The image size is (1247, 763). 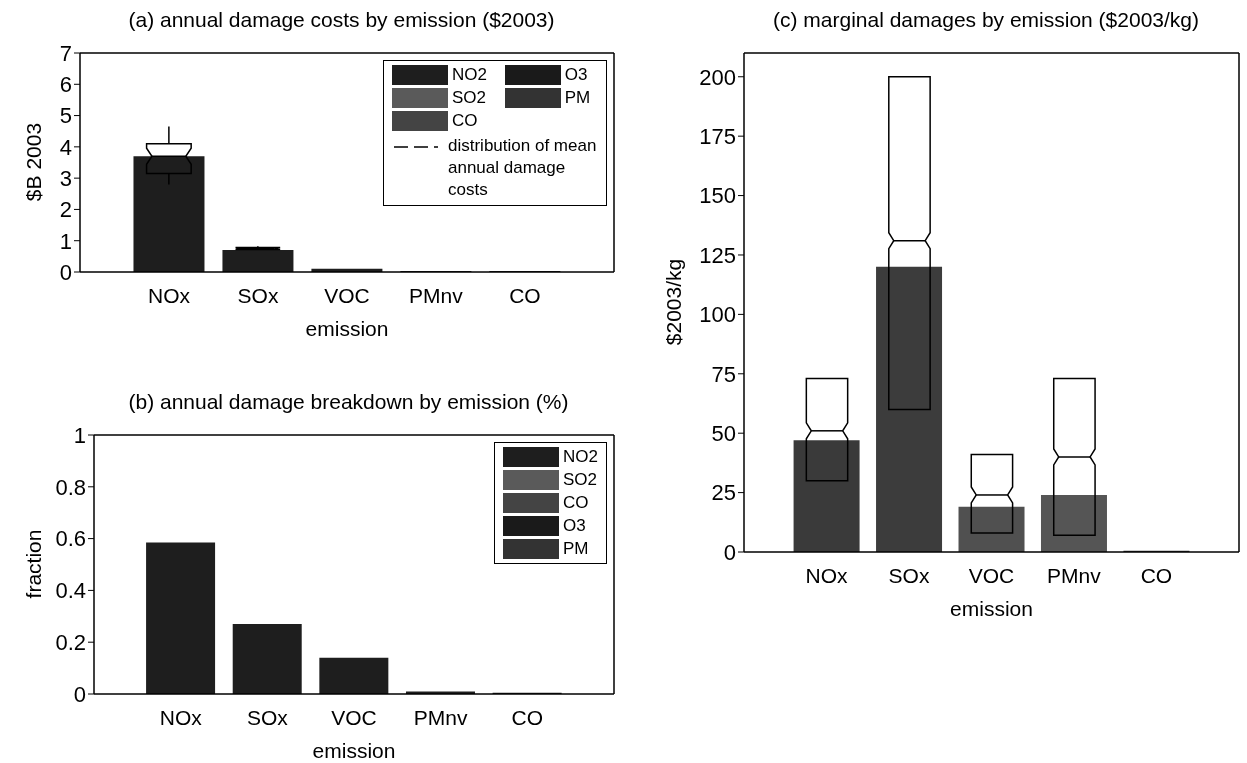 What do you see at coordinates (65, 53) in the screenshot?
I see `y-tick-label: 7` at bounding box center [65, 53].